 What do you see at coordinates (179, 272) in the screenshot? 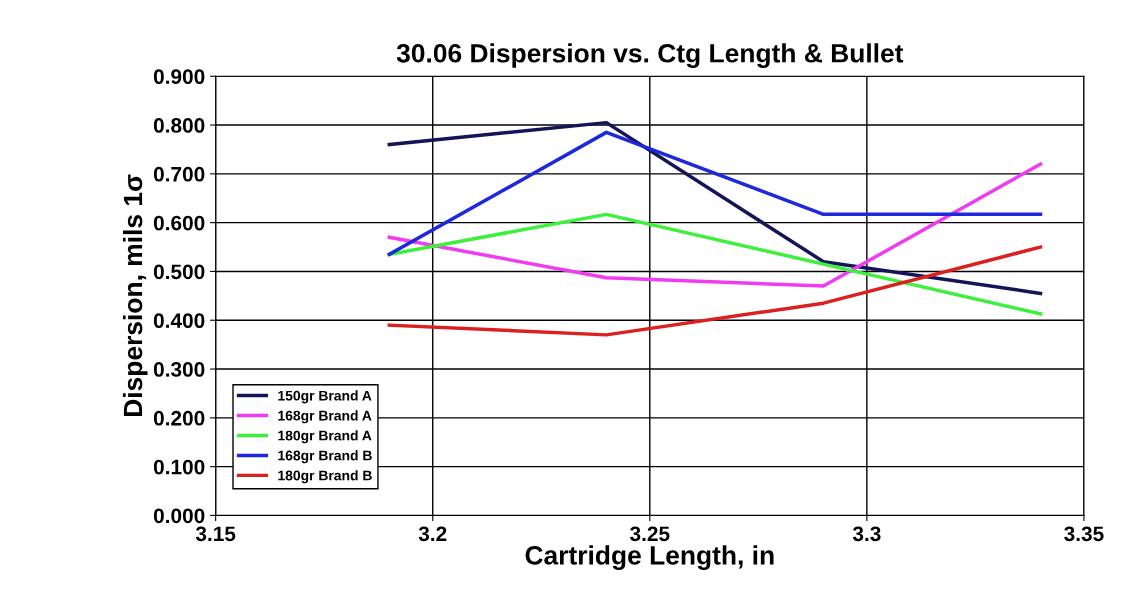
I see `y-tick-label: 0.500` at bounding box center [179, 272].